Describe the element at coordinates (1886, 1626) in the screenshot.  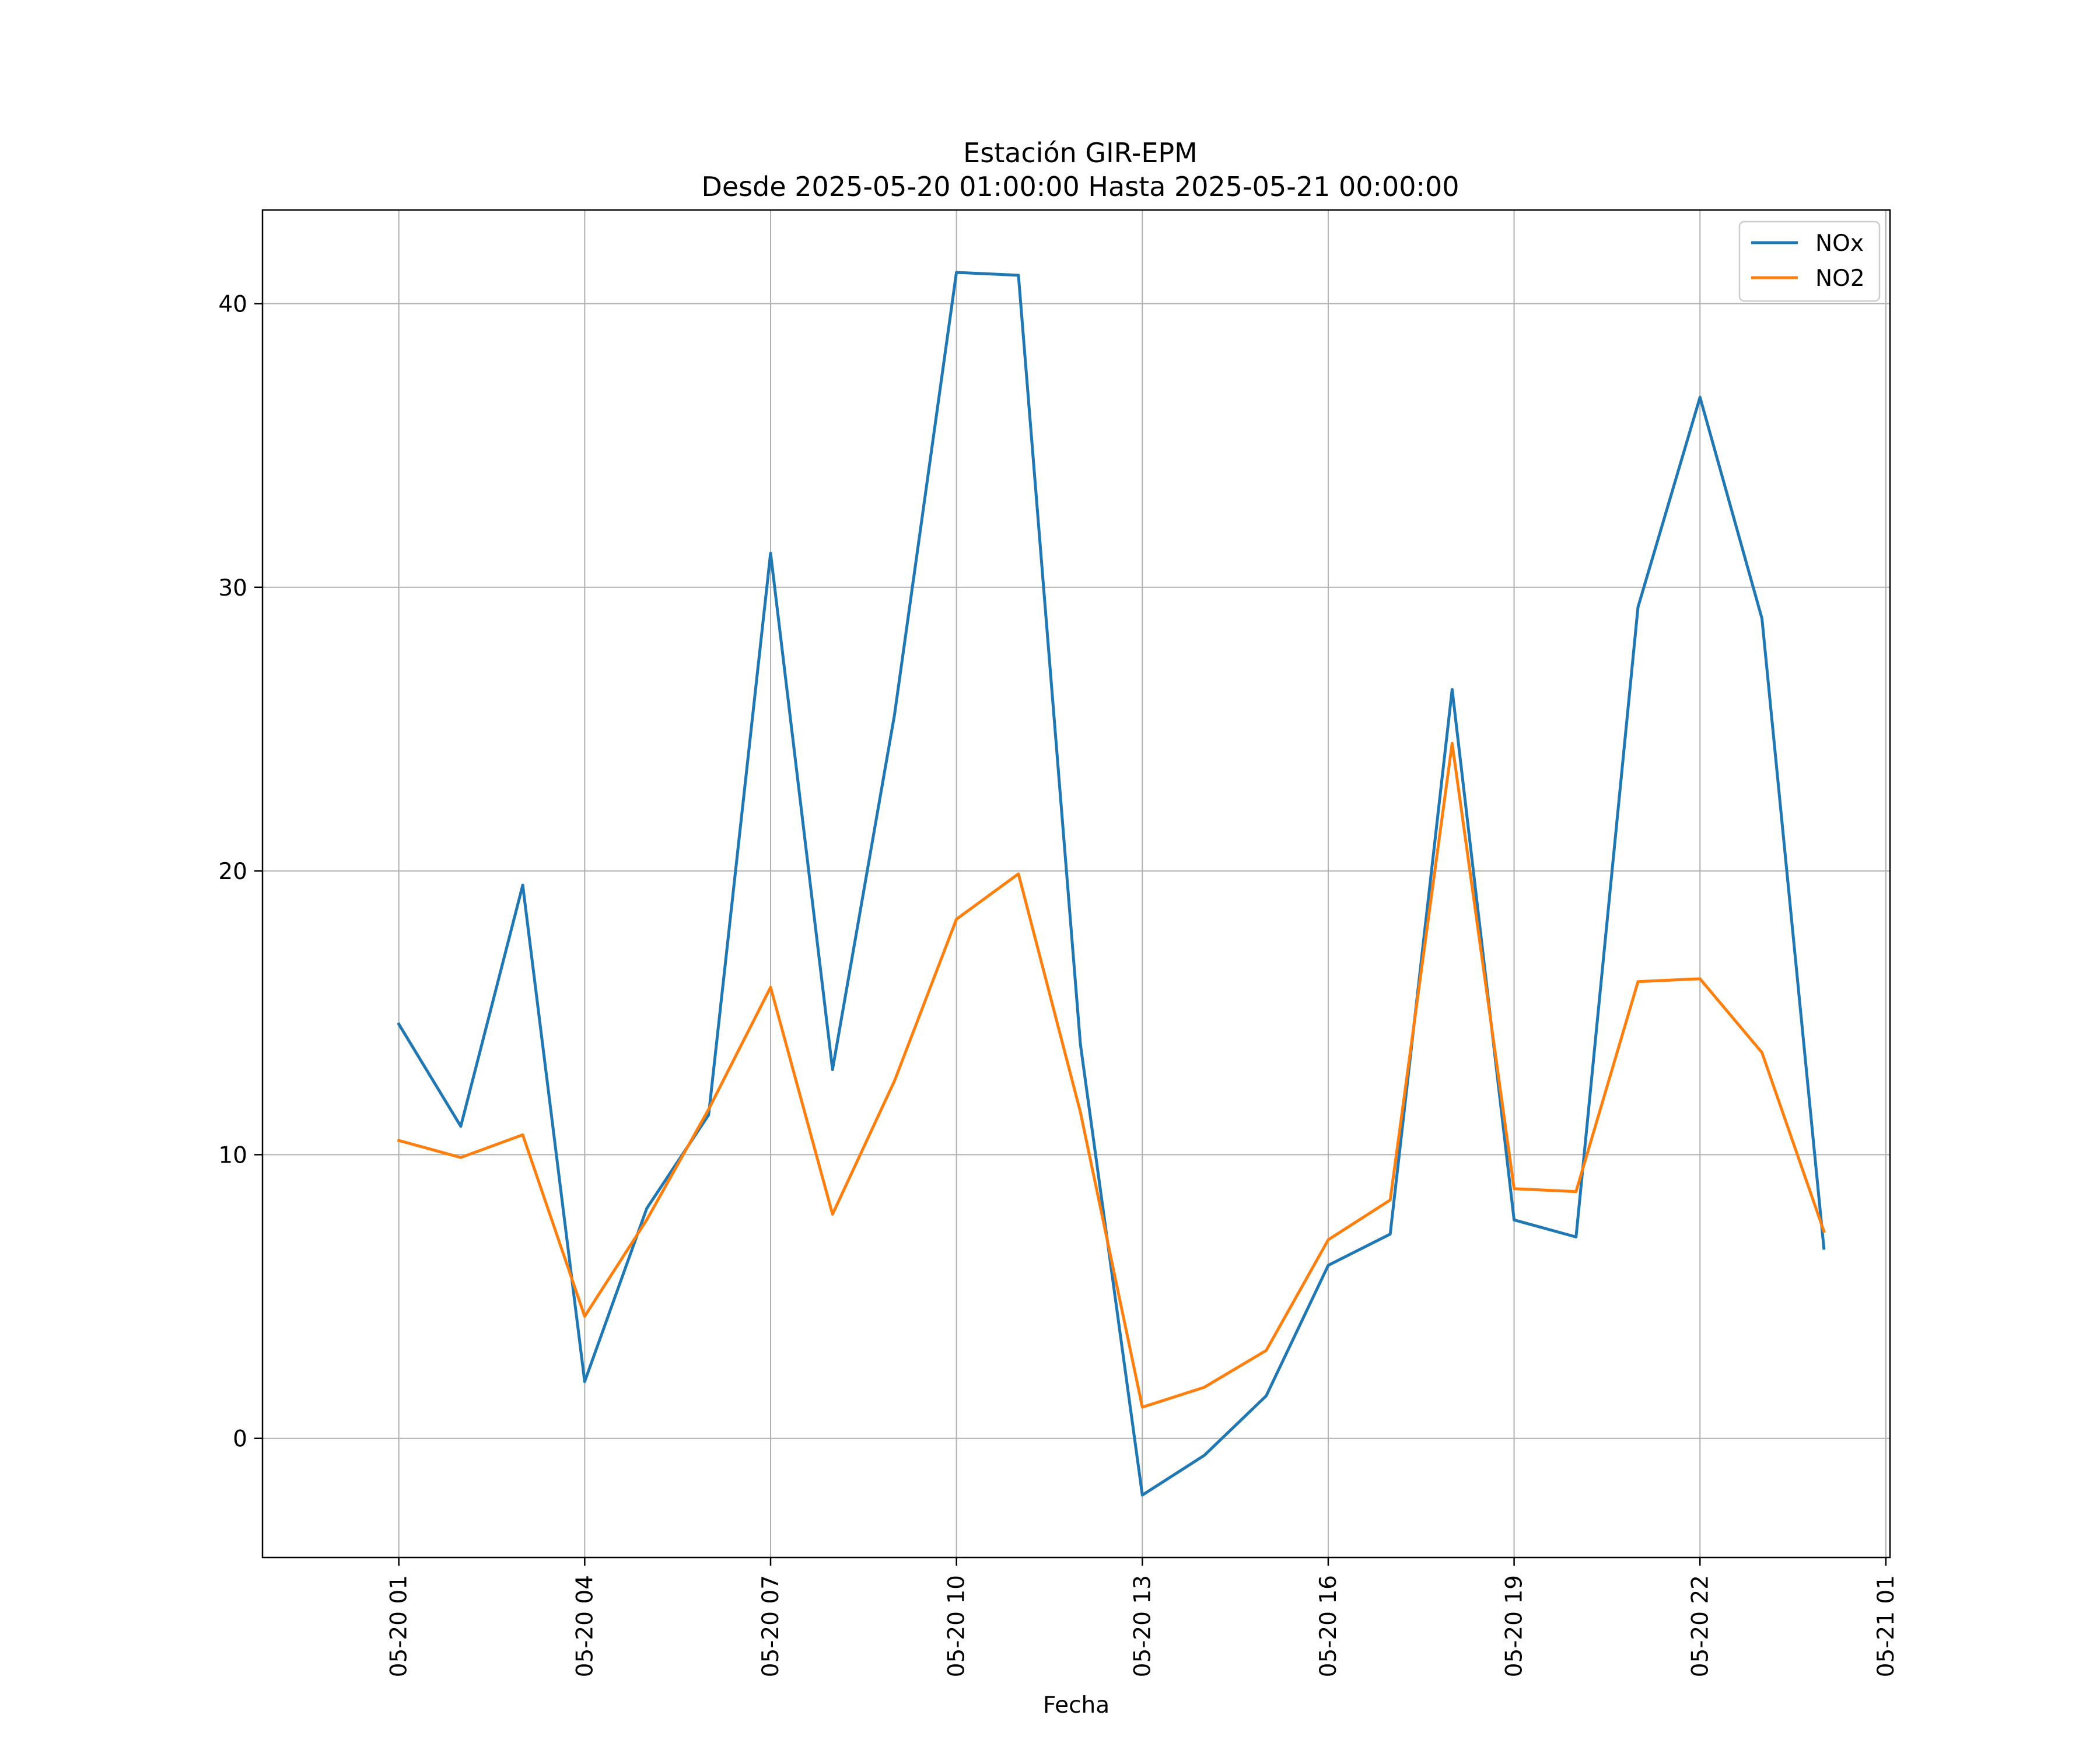
I see `x-tick-label: 05-21 01` at that location.